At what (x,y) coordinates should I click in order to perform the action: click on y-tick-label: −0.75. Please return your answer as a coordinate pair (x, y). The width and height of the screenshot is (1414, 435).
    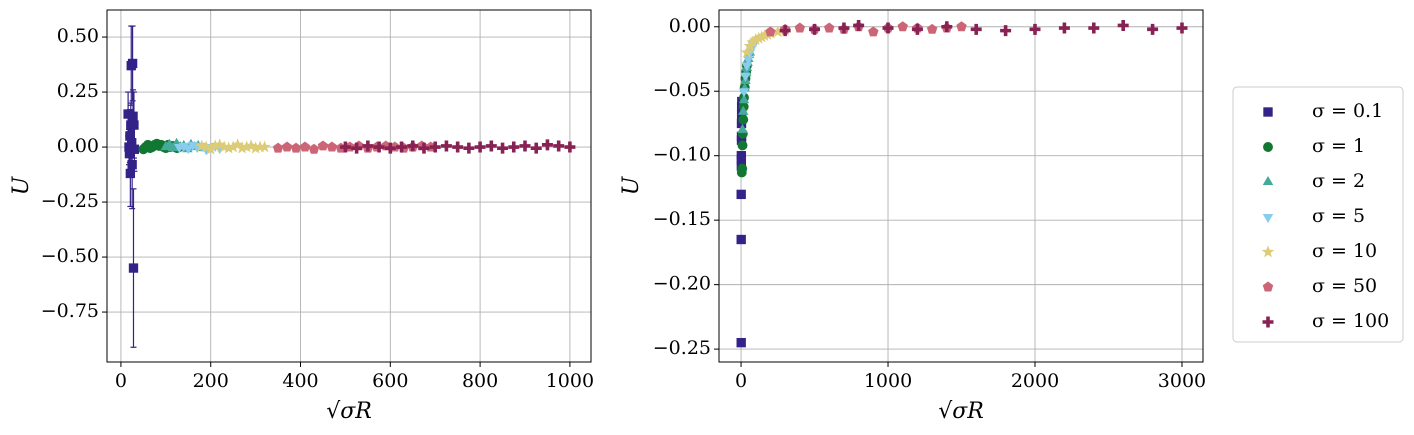
    Looking at the image, I should click on (70, 311).